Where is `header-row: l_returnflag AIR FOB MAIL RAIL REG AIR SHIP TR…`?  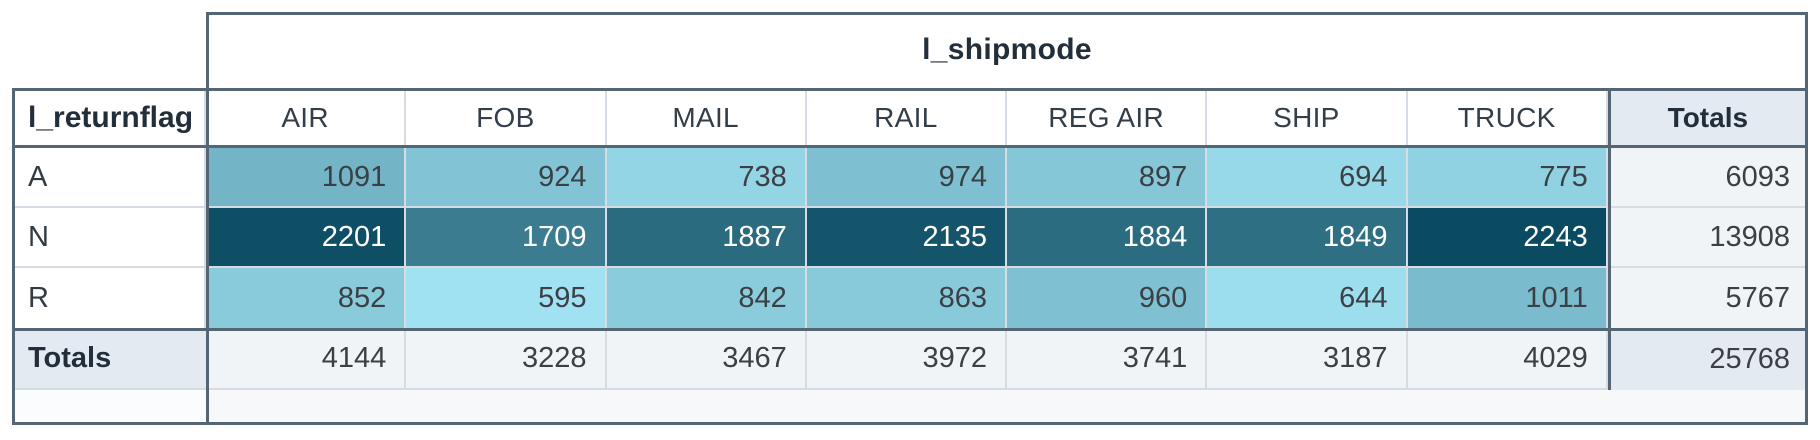 header-row: l_returnflag AIR FOB MAIL RAIL REG AIR SHIP TR… is located at coordinates (910, 118).